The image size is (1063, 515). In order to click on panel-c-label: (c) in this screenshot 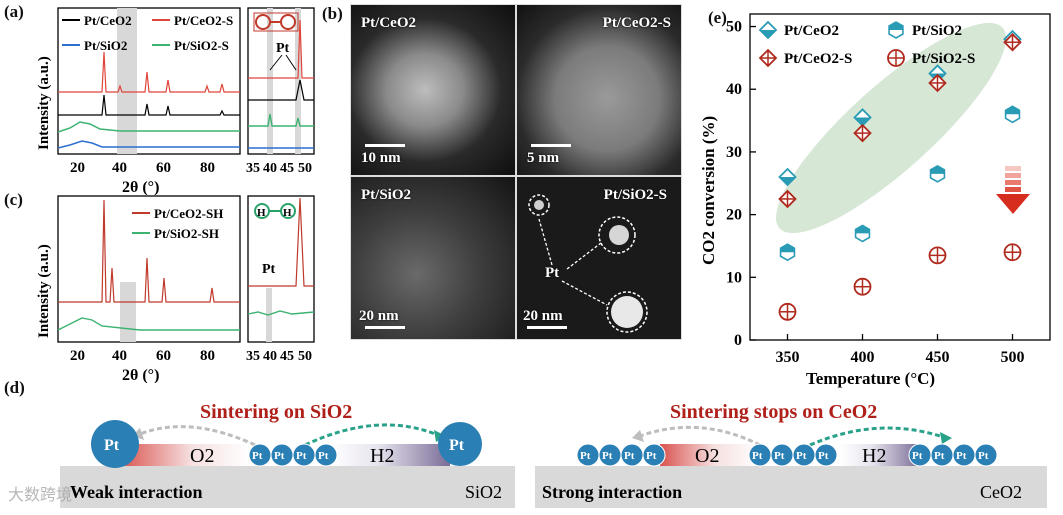, I will do `click(13, 199)`.